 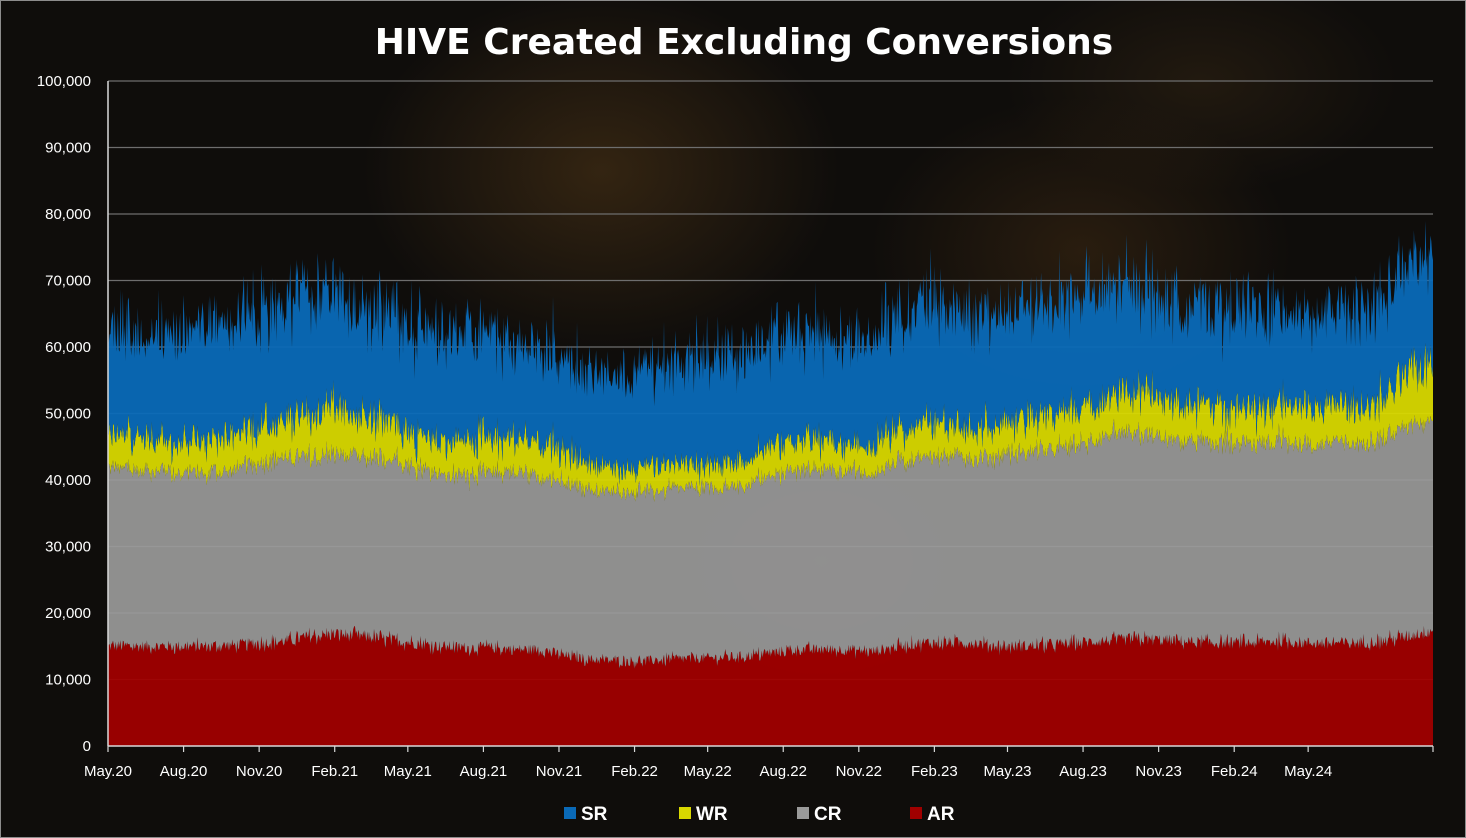 What do you see at coordinates (783, 771) in the screenshot?
I see `x-tick-label: Aug.22` at bounding box center [783, 771].